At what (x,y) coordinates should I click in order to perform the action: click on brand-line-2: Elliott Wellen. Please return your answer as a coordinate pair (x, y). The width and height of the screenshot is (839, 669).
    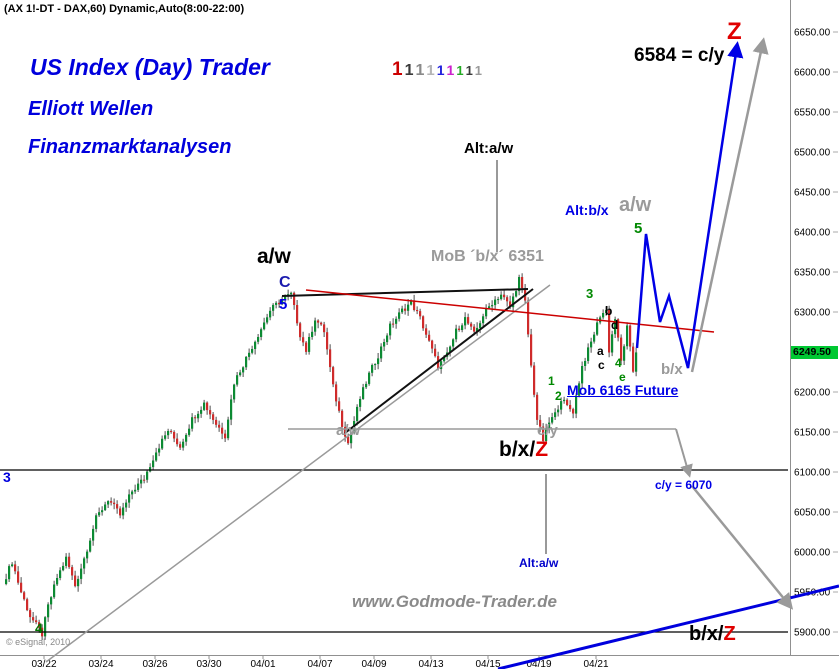
    Looking at the image, I should click on (91, 109).